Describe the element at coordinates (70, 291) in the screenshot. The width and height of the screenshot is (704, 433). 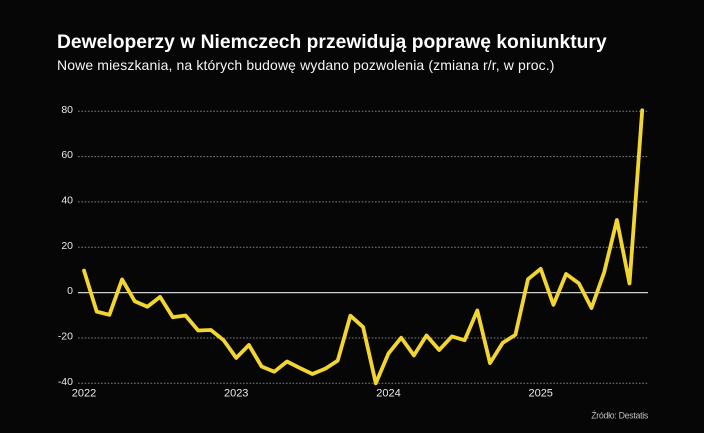
I see `svg-text: 0` at that location.